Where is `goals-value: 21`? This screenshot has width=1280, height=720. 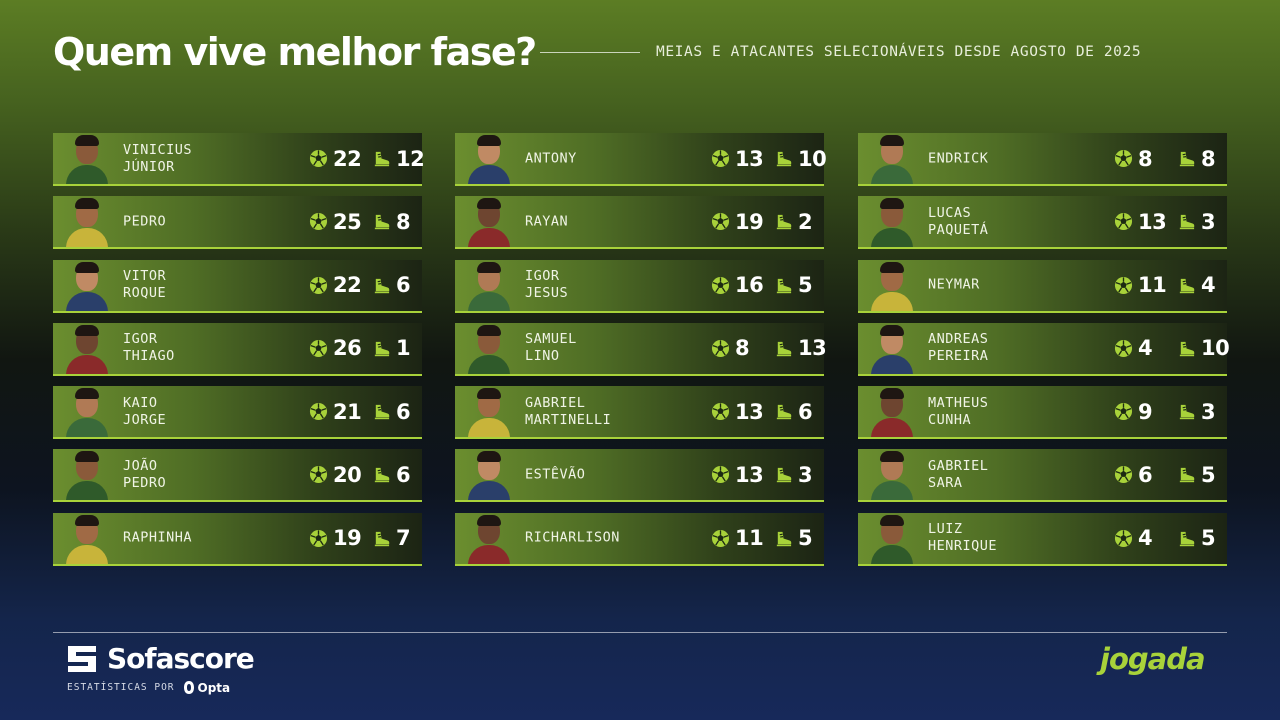 goals-value: 21 is located at coordinates (347, 411).